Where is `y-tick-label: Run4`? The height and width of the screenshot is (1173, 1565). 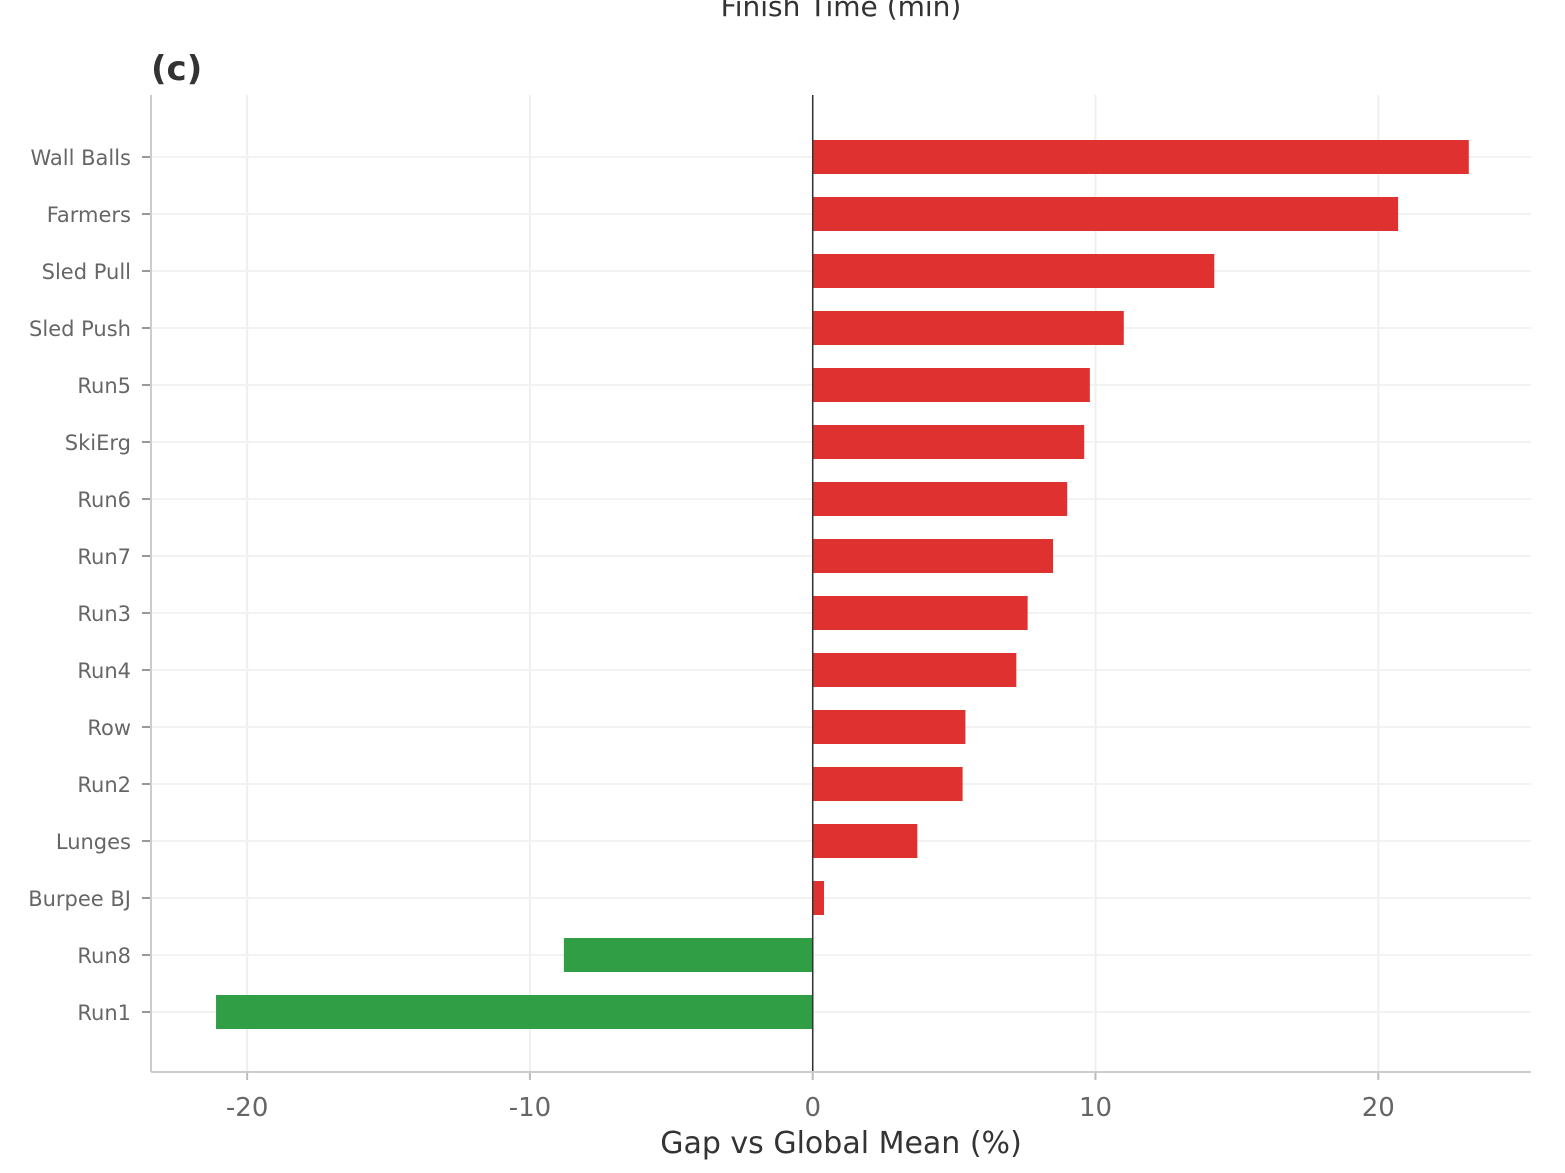
y-tick-label: Run4 is located at coordinates (104, 671).